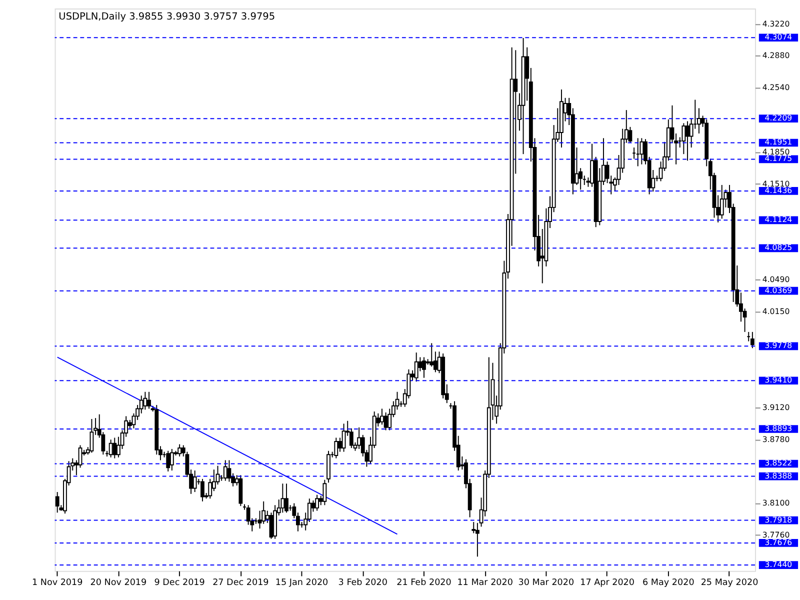  What do you see at coordinates (668, 583) in the screenshot?
I see `x-tick-label: 6 May 2020` at bounding box center [668, 583].